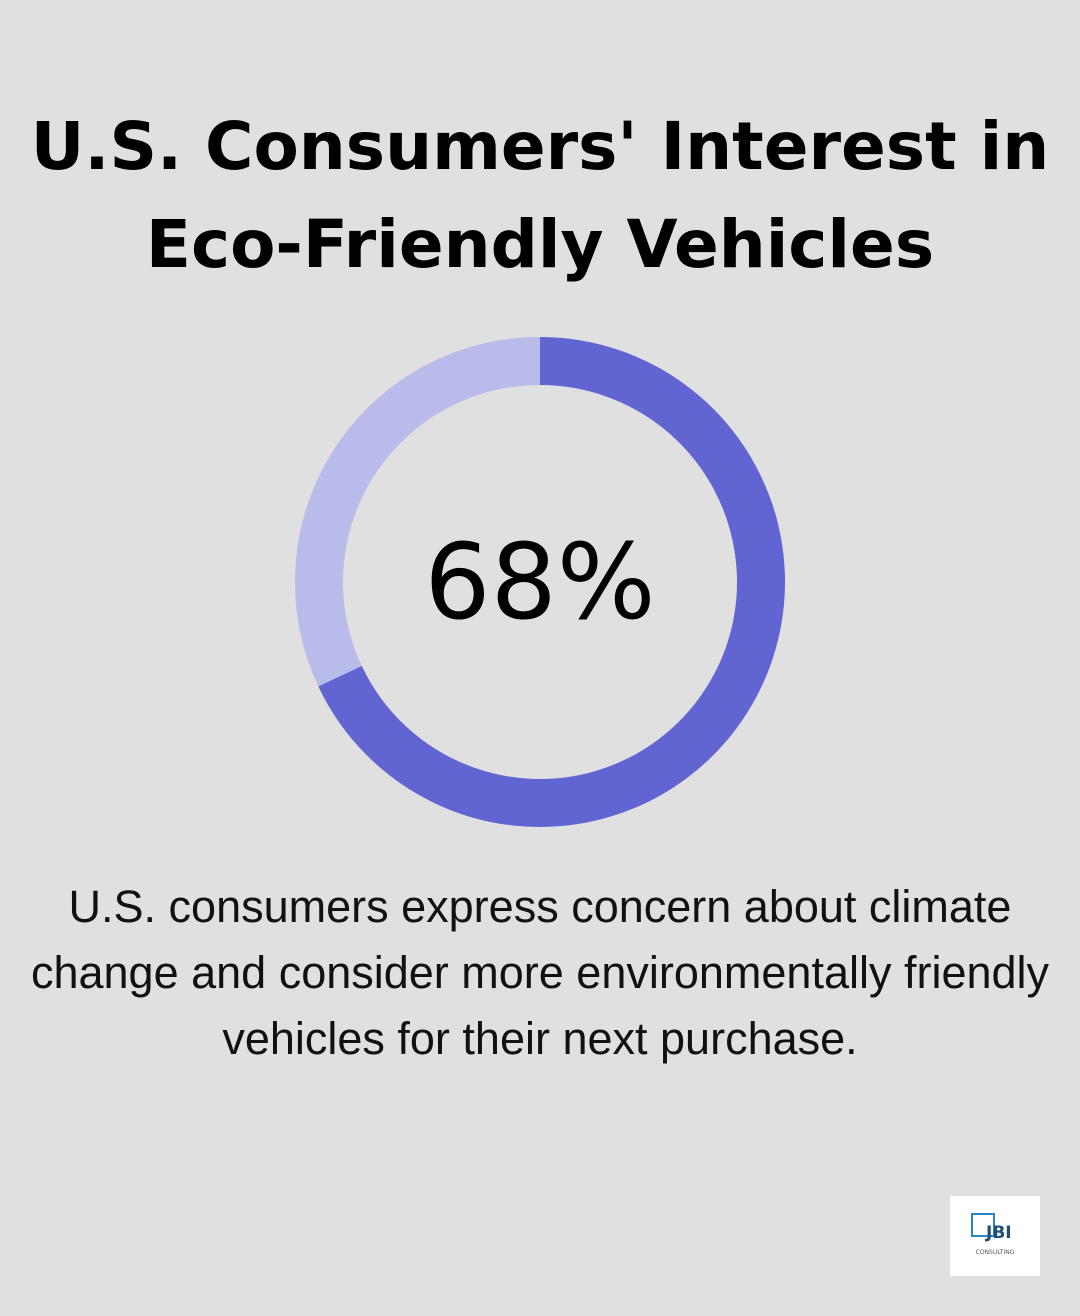 The image size is (1080, 1316). I want to click on center-percentage-label: 68%, so click(540, 582).